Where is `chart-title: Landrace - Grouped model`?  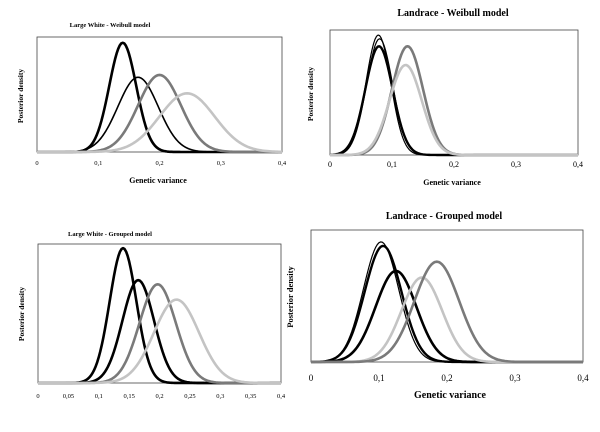
chart-title: Landrace - Grouped model is located at coordinates (444, 216).